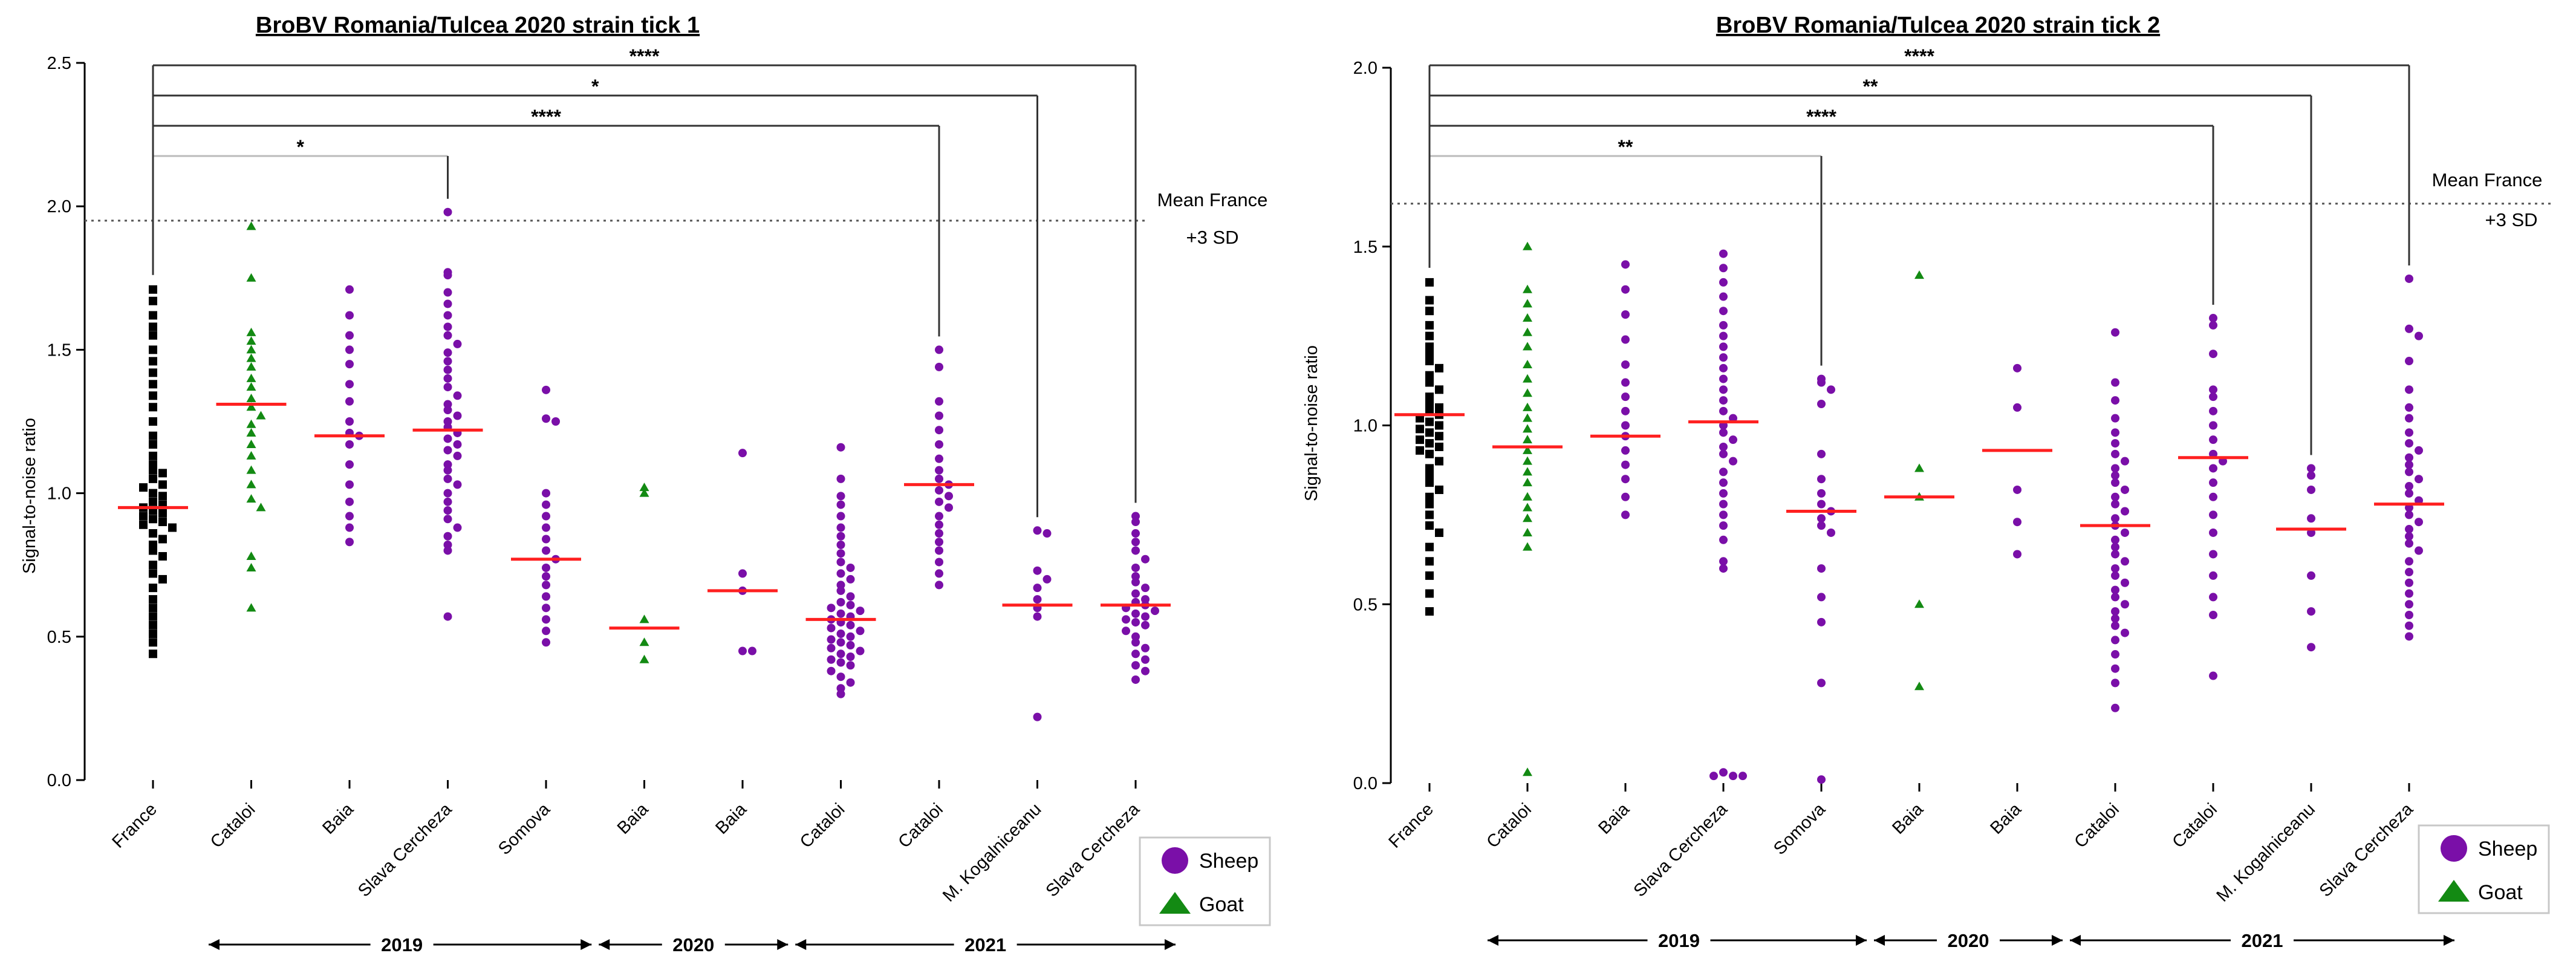 This screenshot has height=976, width=2576. I want to click on y-tick-label: 1.5, so click(1365, 247).